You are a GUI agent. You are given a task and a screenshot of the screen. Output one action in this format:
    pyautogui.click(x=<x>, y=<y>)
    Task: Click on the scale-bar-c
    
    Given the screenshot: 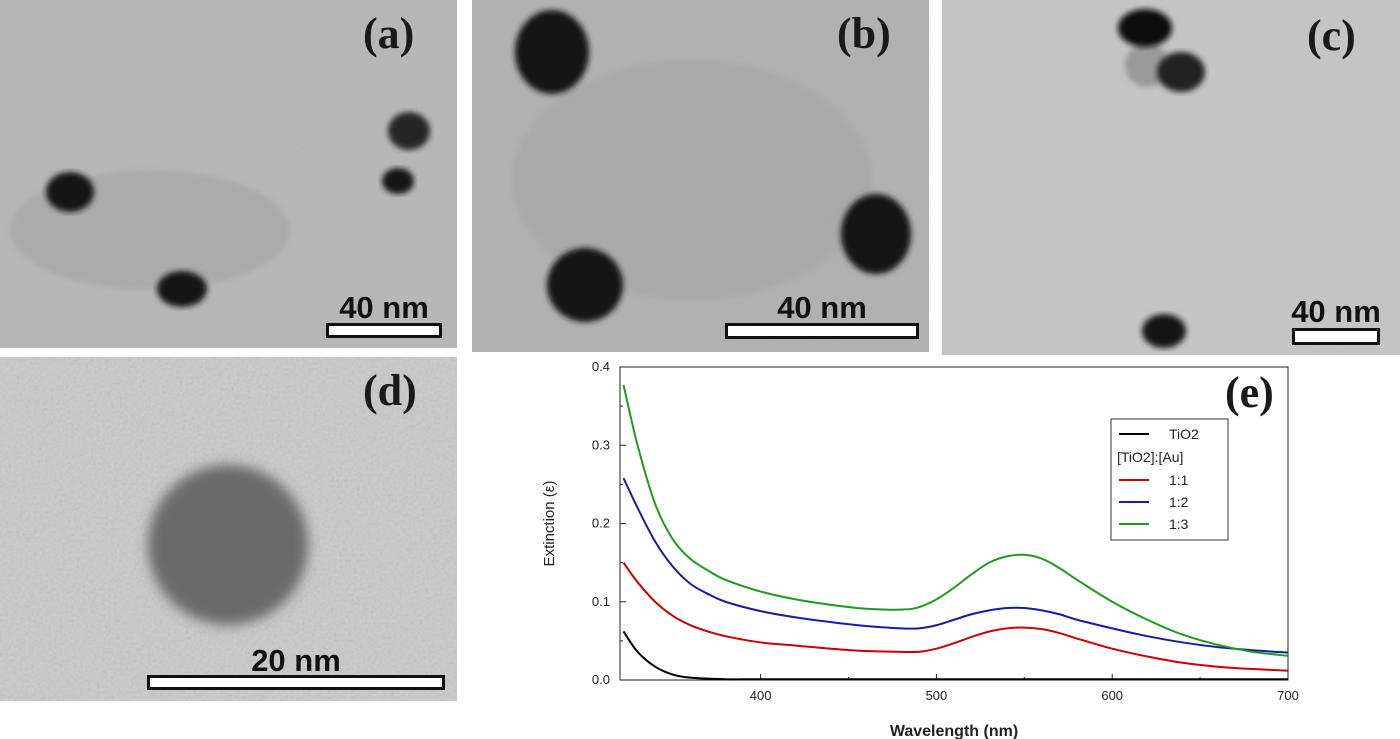 What is the action you would take?
    pyautogui.click(x=1336, y=336)
    